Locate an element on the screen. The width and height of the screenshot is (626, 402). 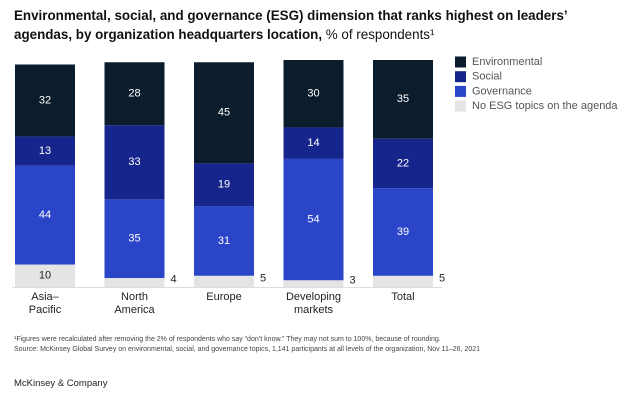
value-label: 44 is located at coordinates (45, 215).